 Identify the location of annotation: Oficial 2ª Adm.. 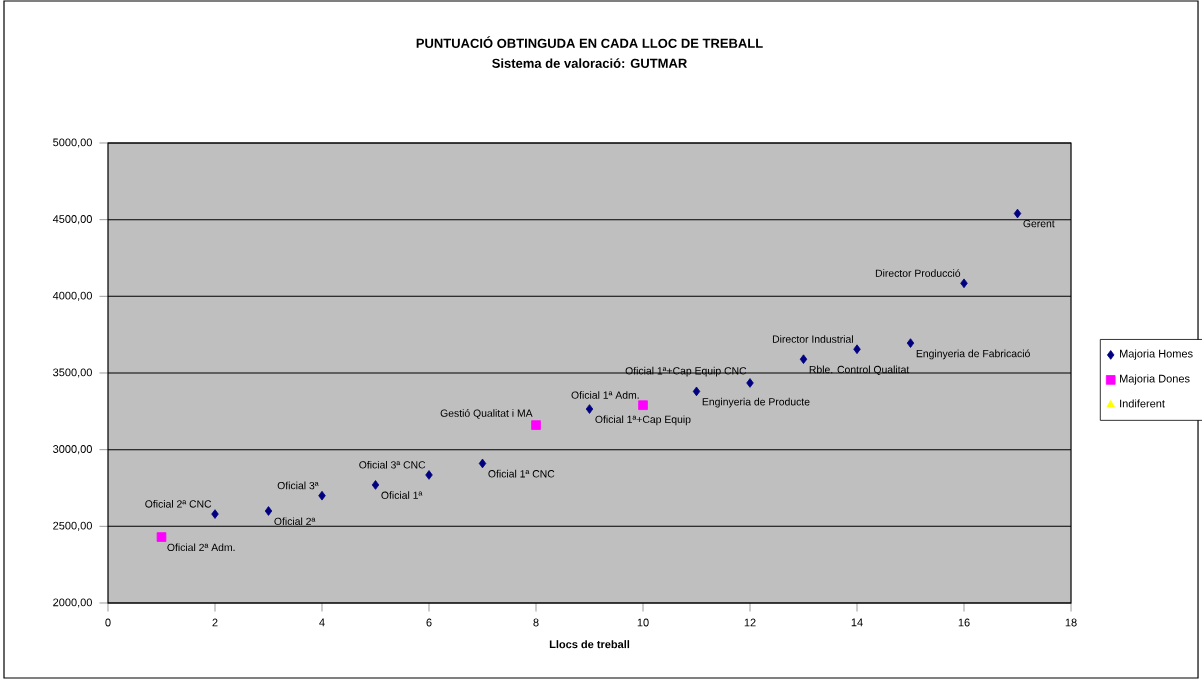
(201, 547).